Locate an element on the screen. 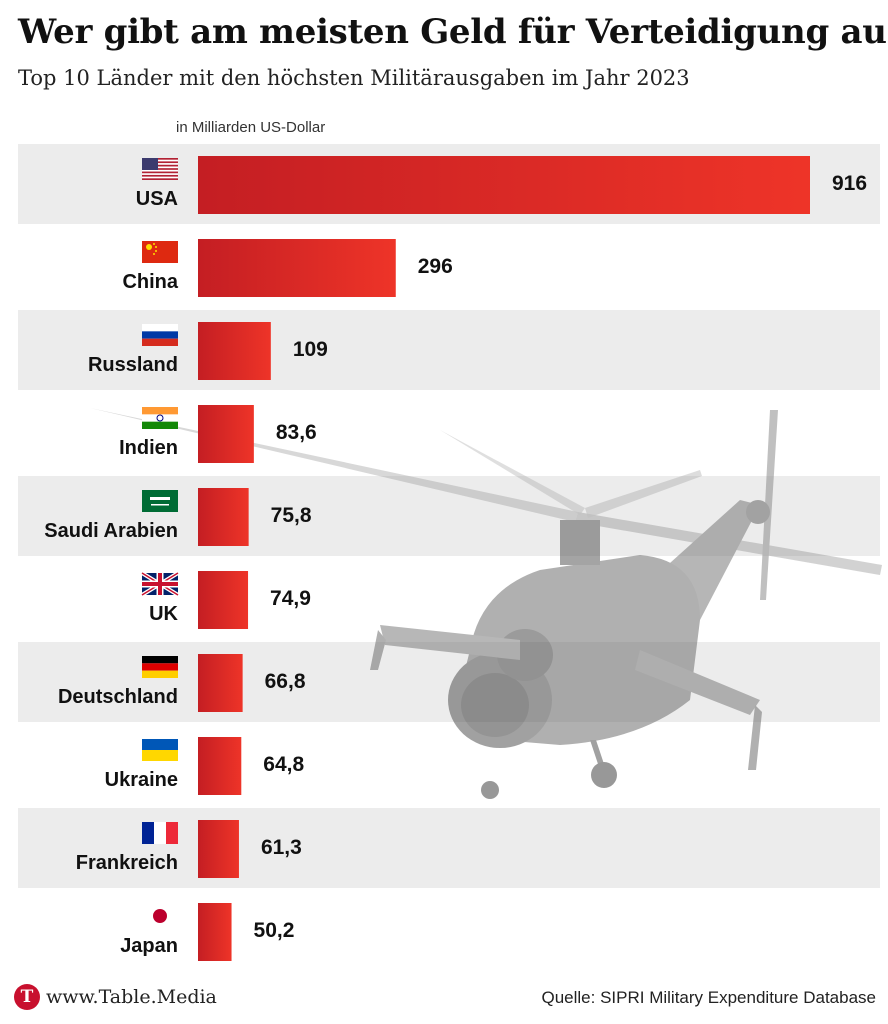 This screenshot has height=1024, width=888. bar-saudi-arabien is located at coordinates (223, 517).